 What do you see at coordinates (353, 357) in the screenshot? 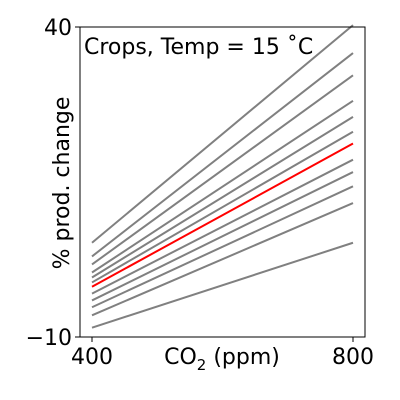
I see `x-tick-label-2: 800` at bounding box center [353, 357].